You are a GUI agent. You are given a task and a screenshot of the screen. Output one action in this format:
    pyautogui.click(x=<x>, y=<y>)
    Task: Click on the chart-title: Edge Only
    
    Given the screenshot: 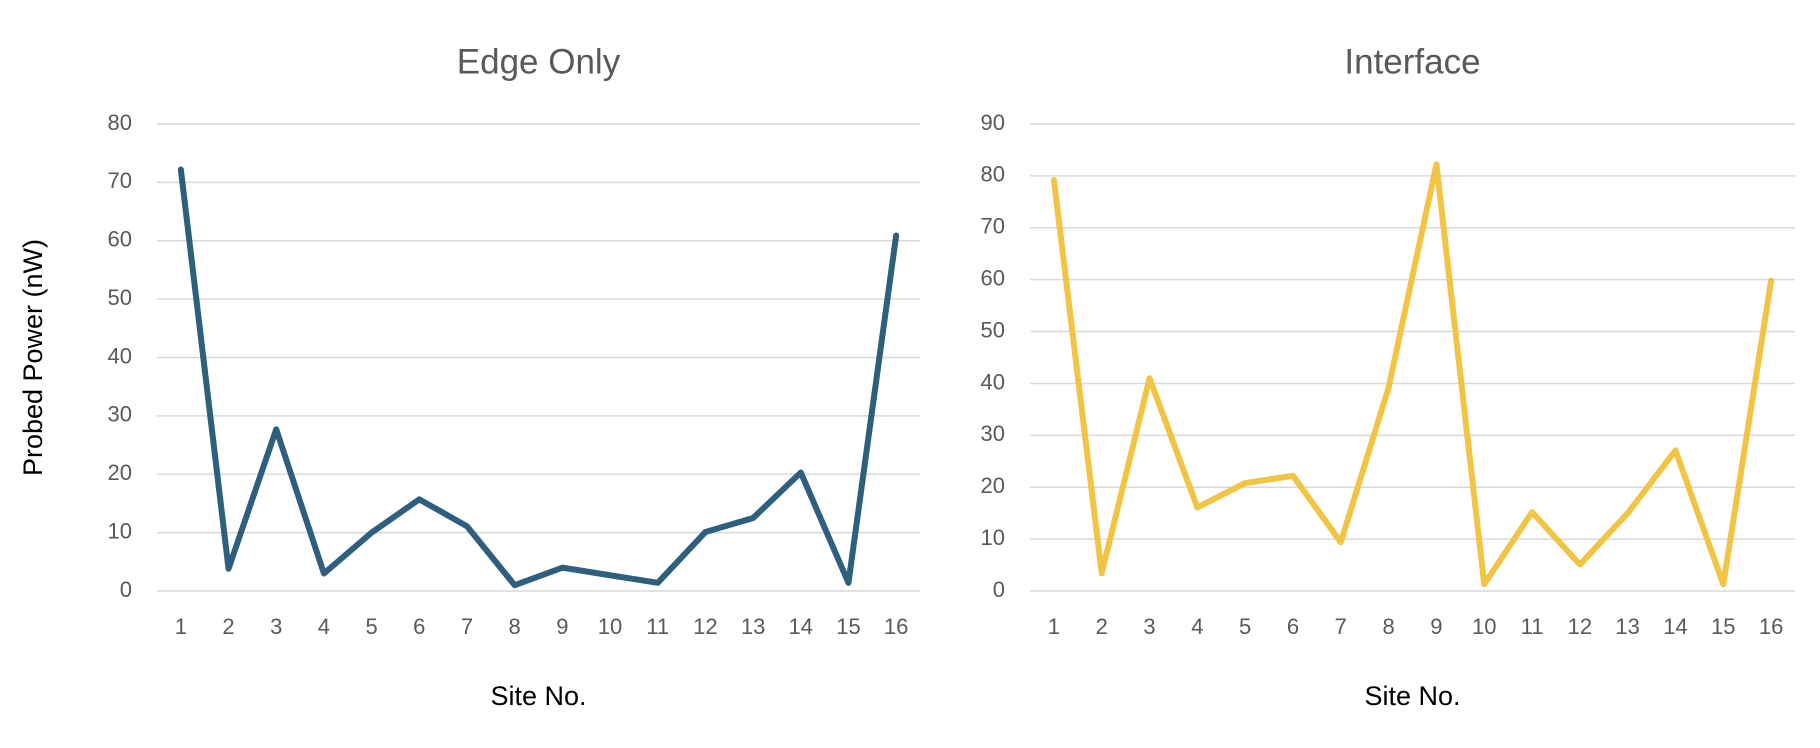 What is the action you would take?
    pyautogui.click(x=539, y=61)
    